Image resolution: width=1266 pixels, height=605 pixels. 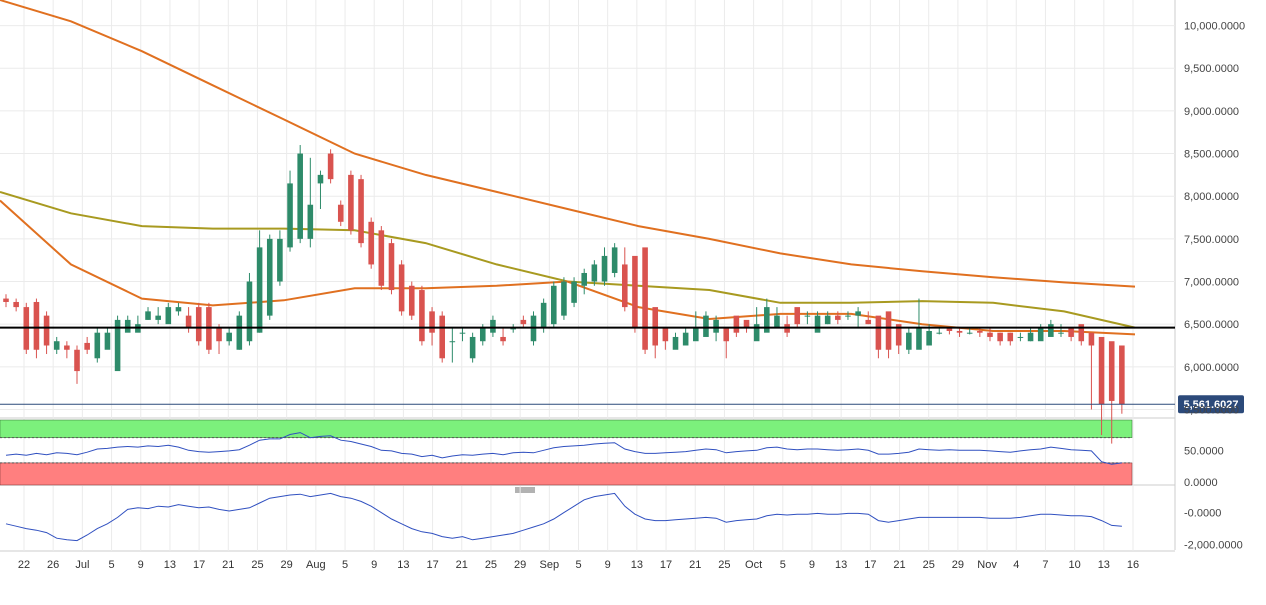 What do you see at coordinates (316, 565) in the screenshot?
I see `date-tick-label: Aug` at bounding box center [316, 565].